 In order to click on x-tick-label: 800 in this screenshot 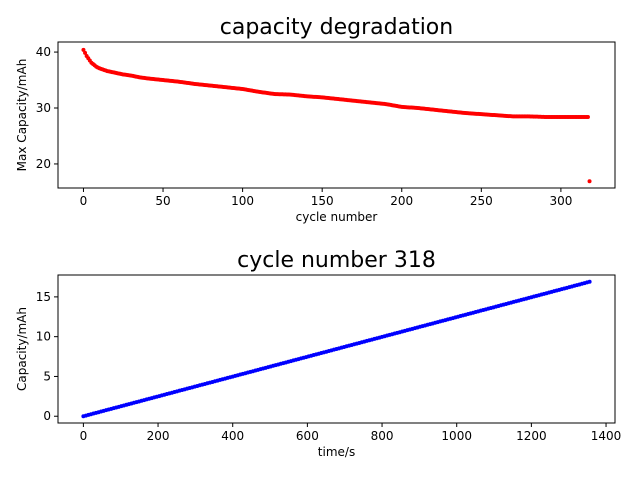, I will do `click(382, 436)`.